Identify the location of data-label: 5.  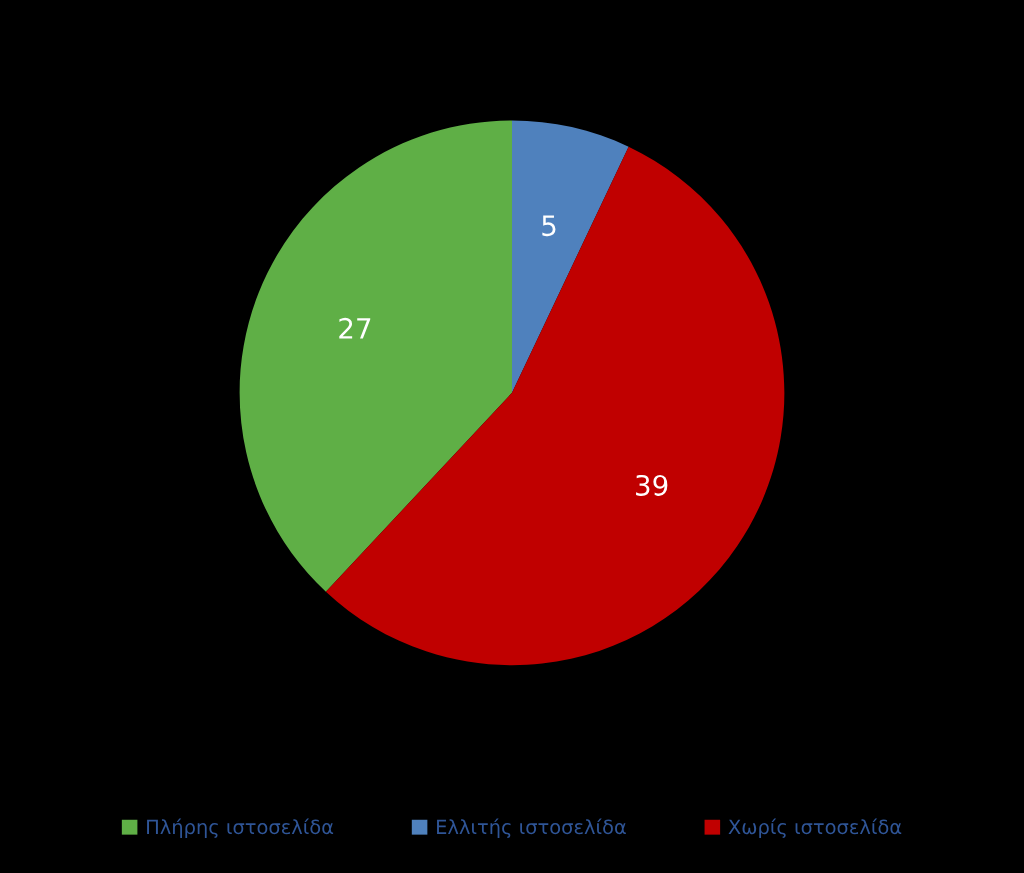
(549, 226).